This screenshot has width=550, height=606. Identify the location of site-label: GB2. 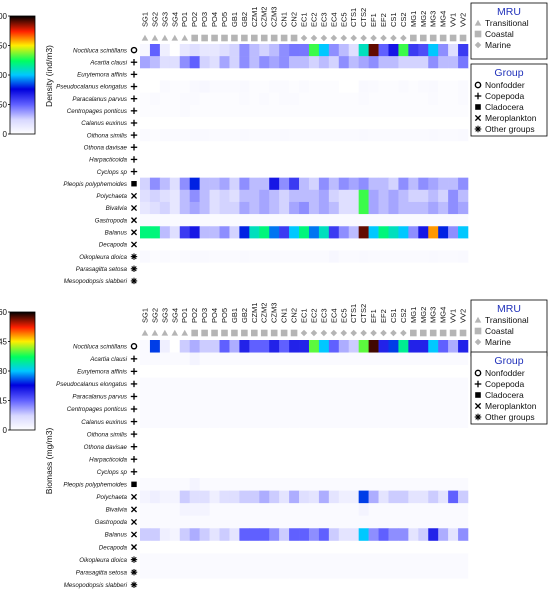
(244, 315).